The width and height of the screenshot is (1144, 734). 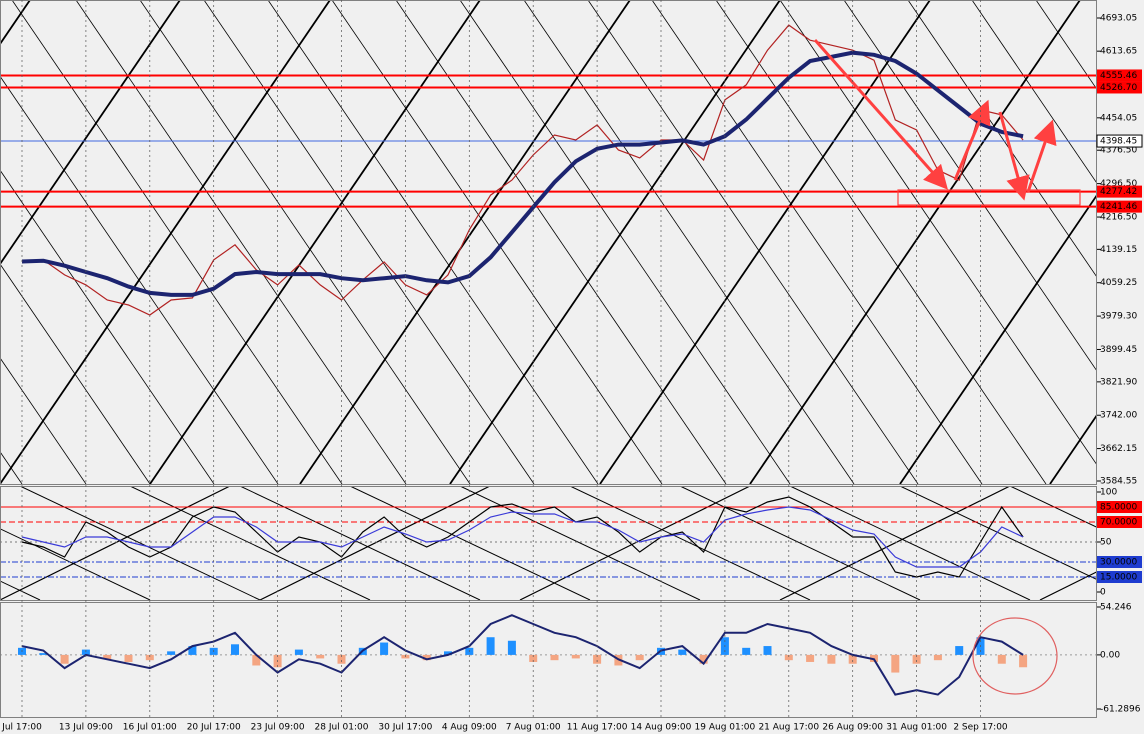 I want to click on series-line, so click(x=522, y=537).